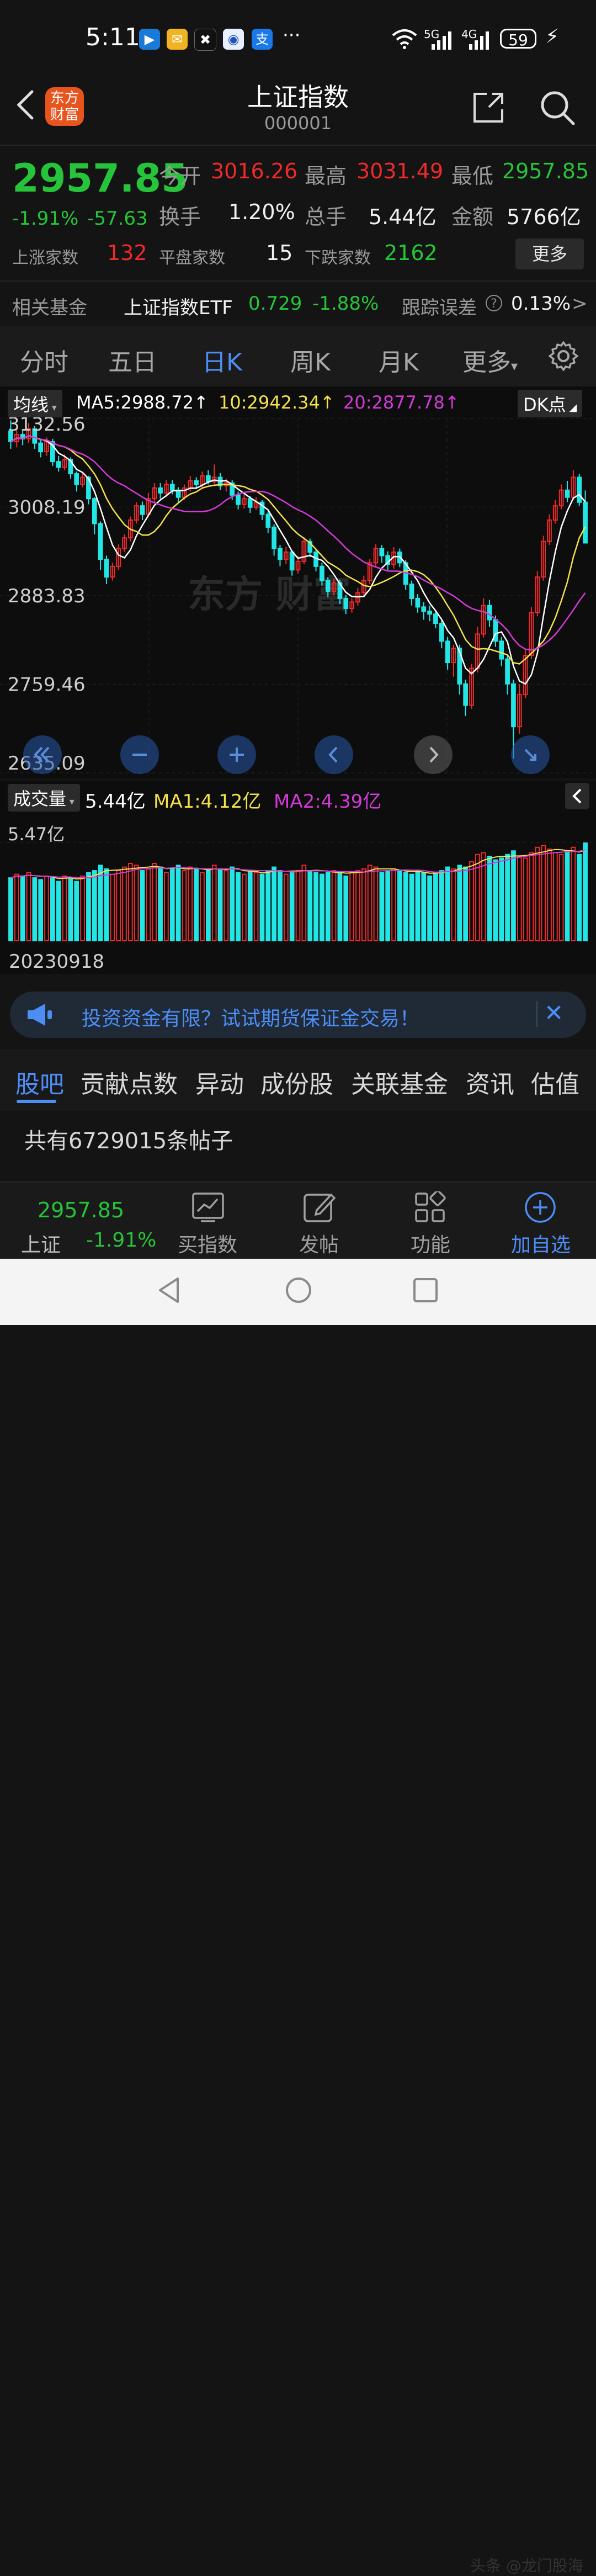 The image size is (596, 2576). What do you see at coordinates (26, 104) in the screenshot?
I see `back-button` at bounding box center [26, 104].